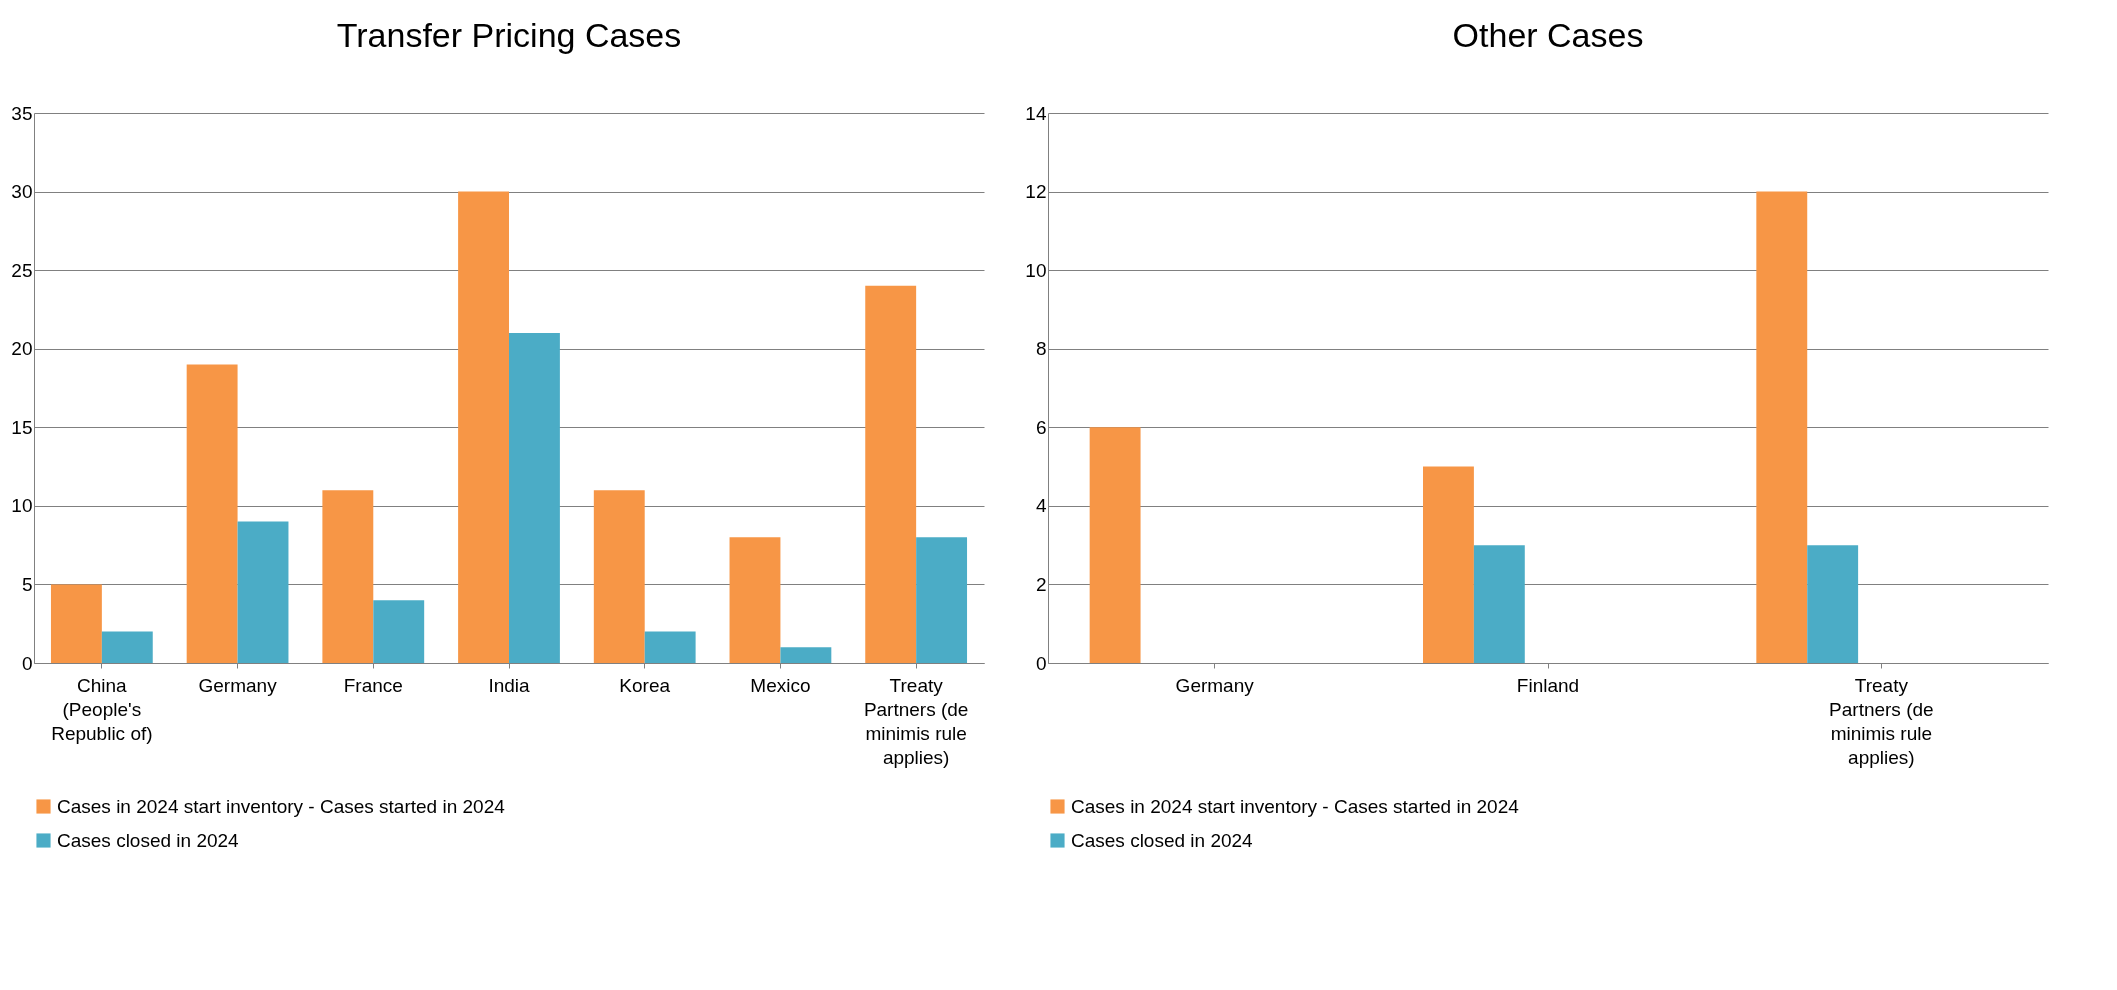 The image size is (2117, 990). What do you see at coordinates (22, 427) in the screenshot?
I see `y-tick-label: 15` at bounding box center [22, 427].